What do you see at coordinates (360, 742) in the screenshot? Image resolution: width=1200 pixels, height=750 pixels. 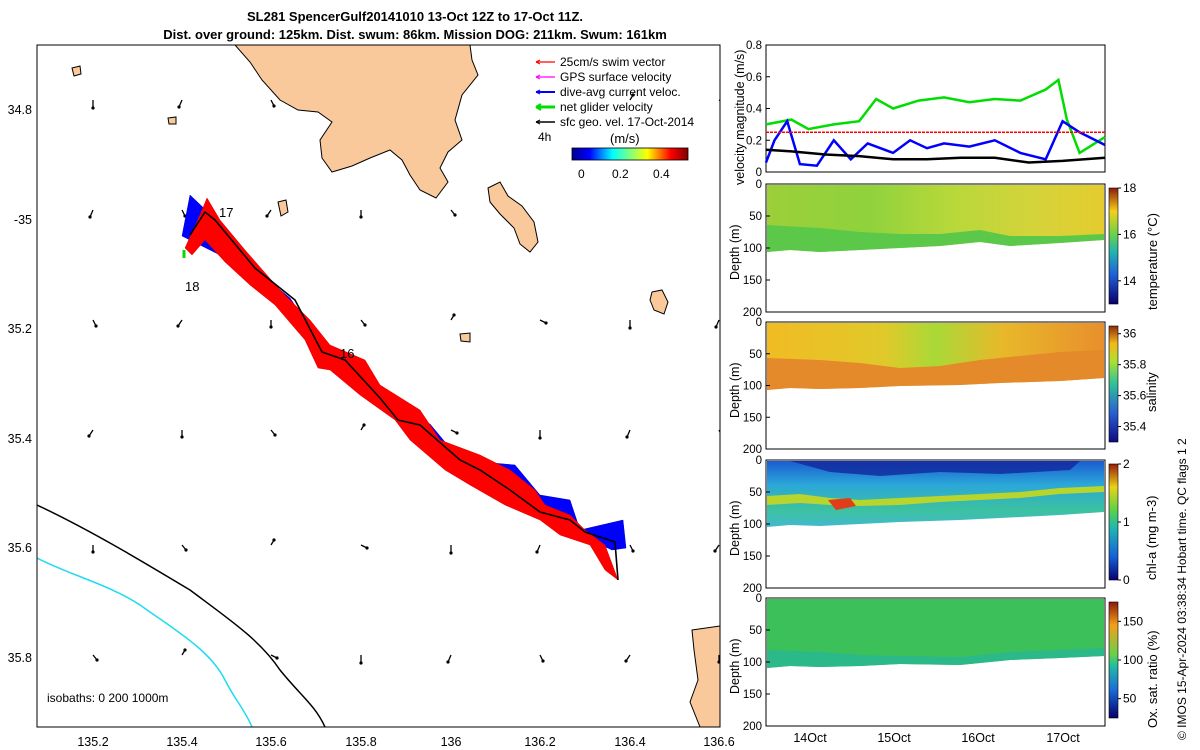 I see `x-tick-label: 135.8` at bounding box center [360, 742].